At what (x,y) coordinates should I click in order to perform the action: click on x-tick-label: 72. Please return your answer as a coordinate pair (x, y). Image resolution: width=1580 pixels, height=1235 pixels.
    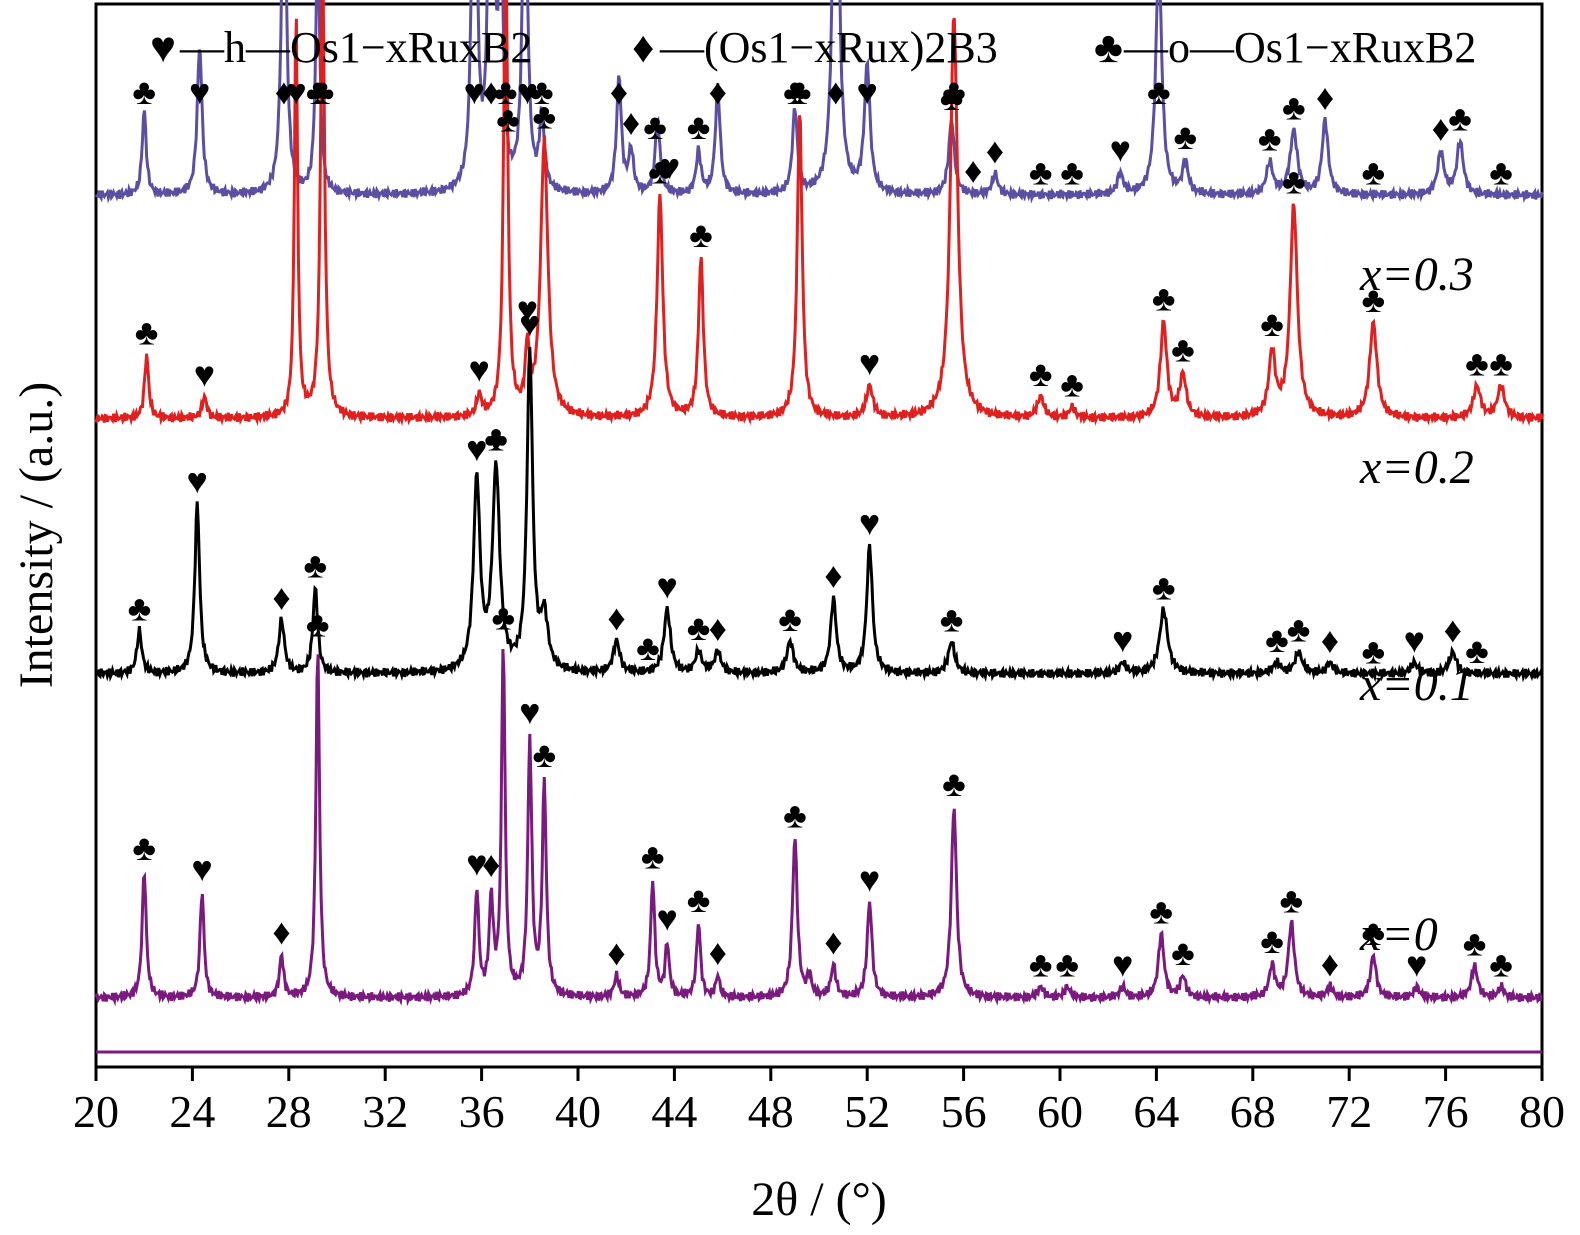
    Looking at the image, I should click on (1349, 1111).